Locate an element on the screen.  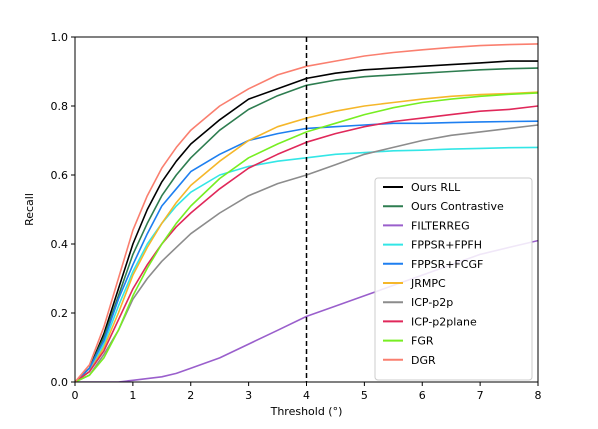
x-tick-label: 0 is located at coordinates (75, 395).